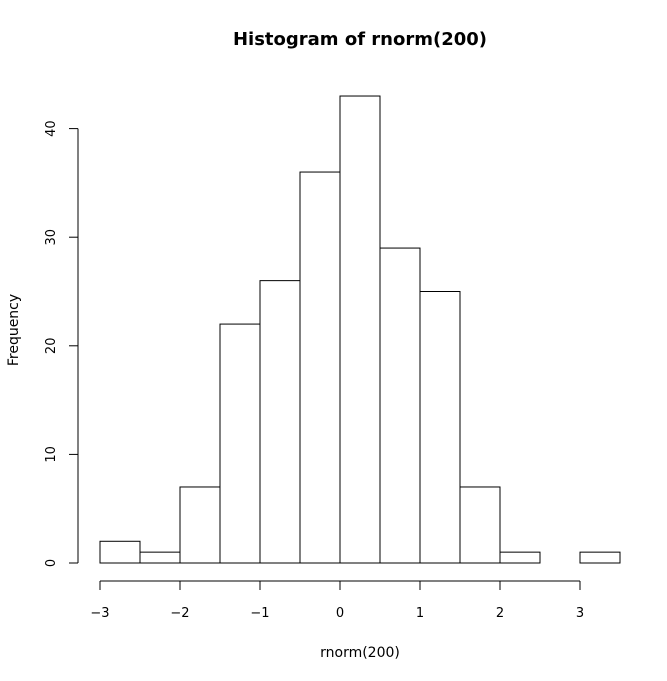 Image resolution: width=667 pixels, height=681 pixels. I want to click on x-tick-label: 2, so click(500, 613).